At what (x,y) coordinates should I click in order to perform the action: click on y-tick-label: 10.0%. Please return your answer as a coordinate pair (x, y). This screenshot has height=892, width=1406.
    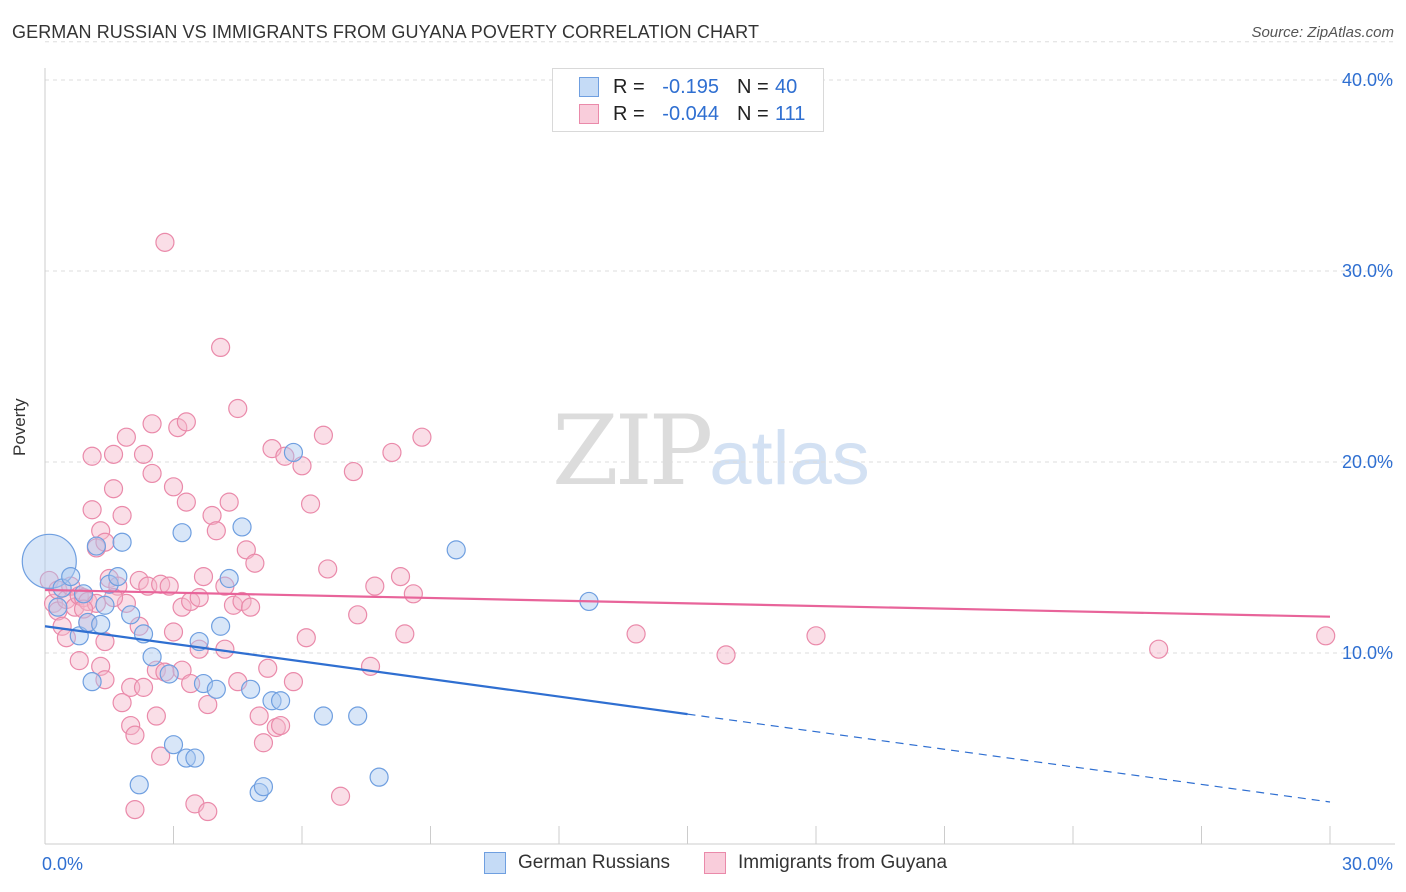
    Looking at the image, I should click on (1367, 653).